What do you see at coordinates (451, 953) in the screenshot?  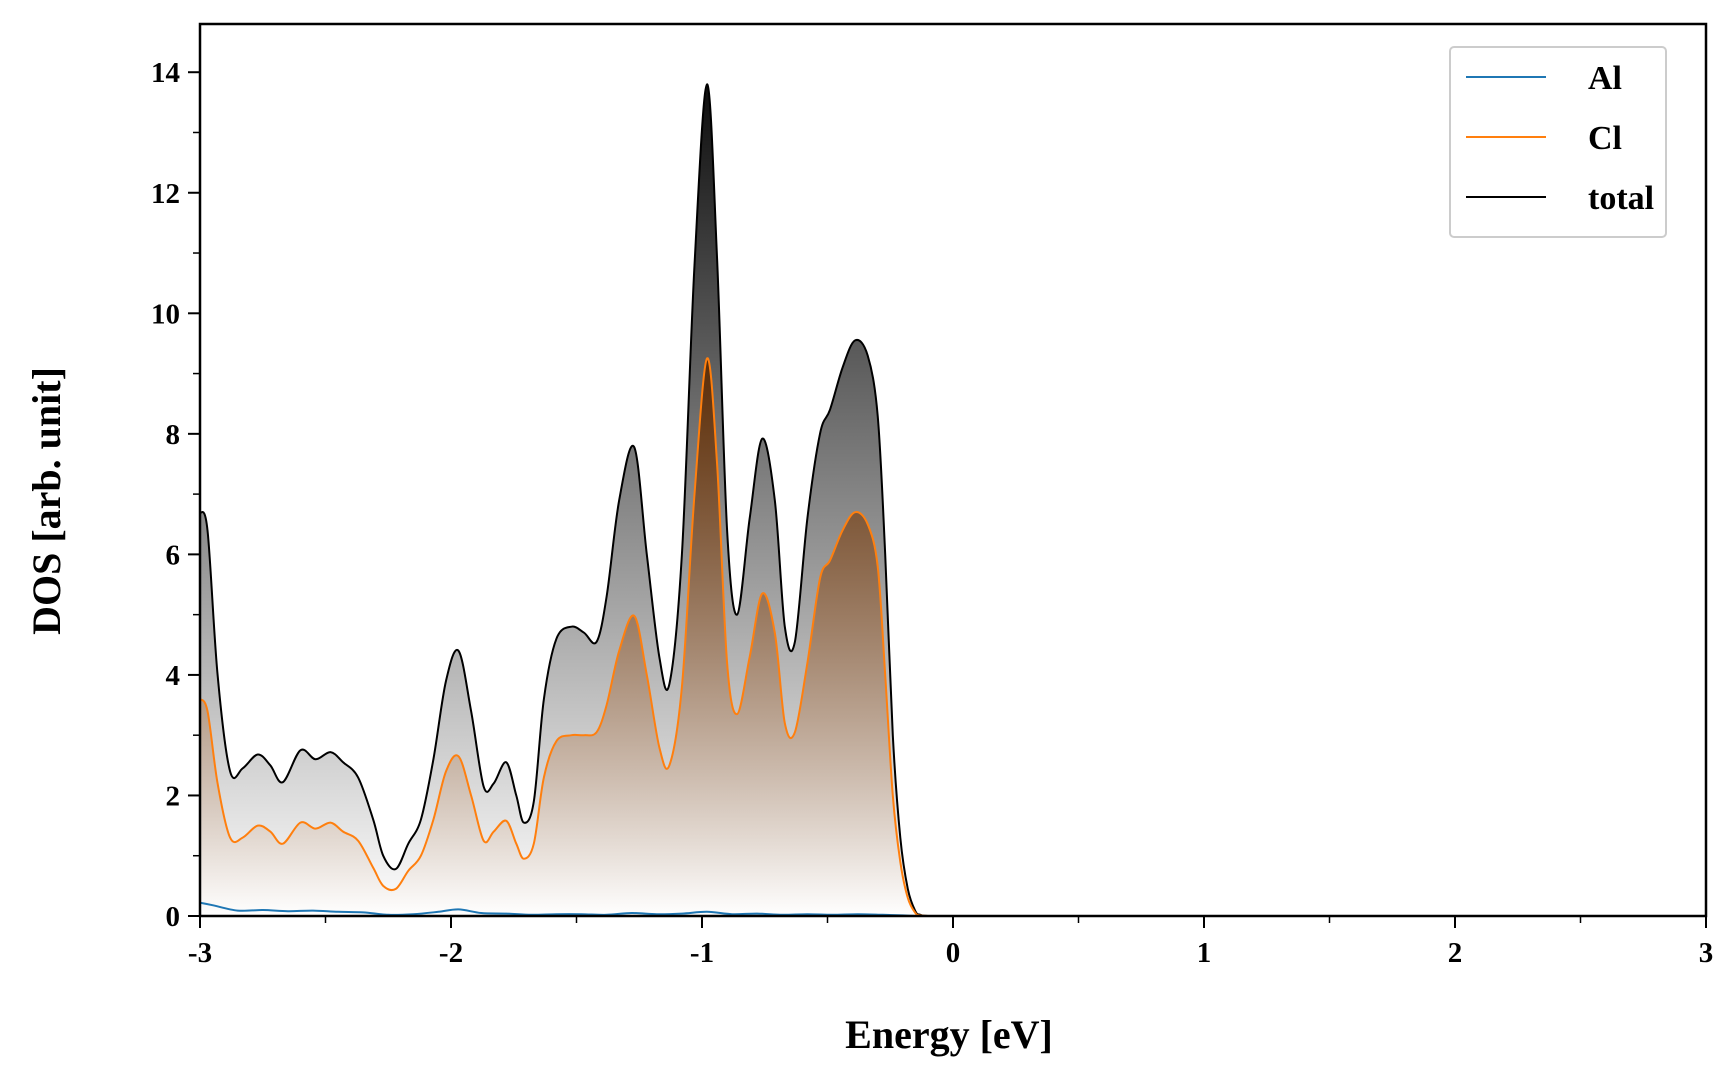 I see `x-tick-label: -2` at bounding box center [451, 953].